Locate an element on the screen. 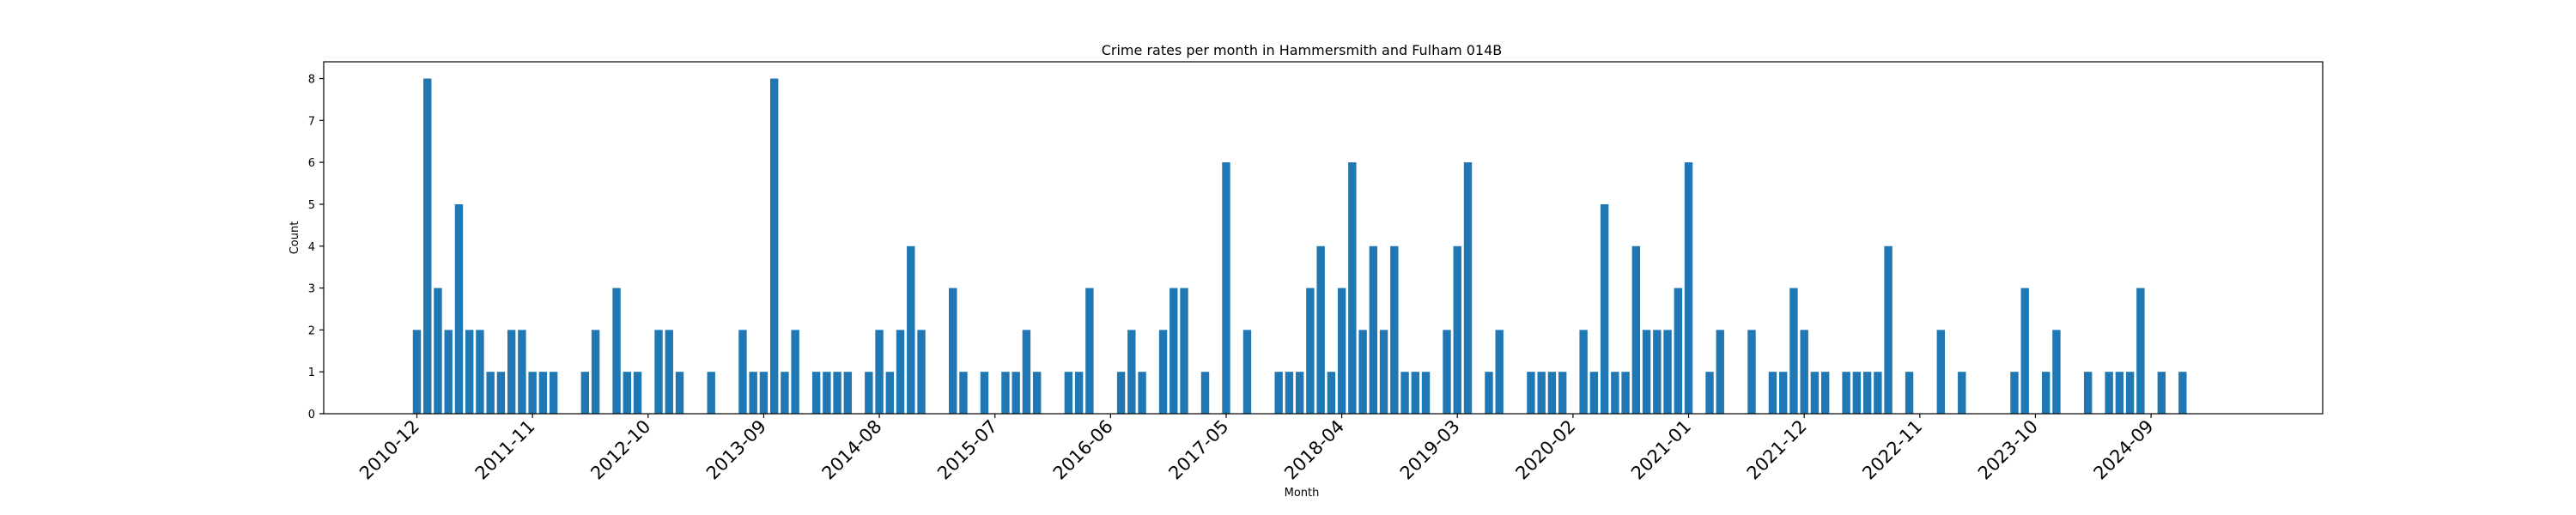  x-tick-label: 2022-11 is located at coordinates (1892, 450).